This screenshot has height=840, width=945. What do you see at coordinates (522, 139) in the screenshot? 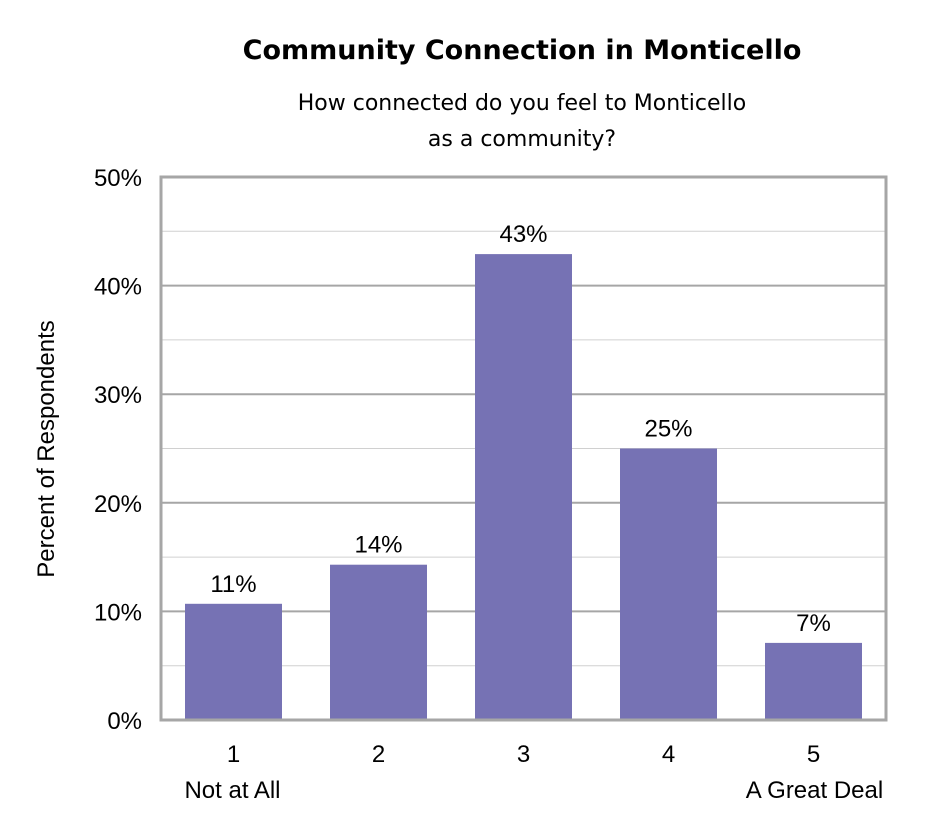
I see `chart-subtitle-line2: as a community?` at bounding box center [522, 139].